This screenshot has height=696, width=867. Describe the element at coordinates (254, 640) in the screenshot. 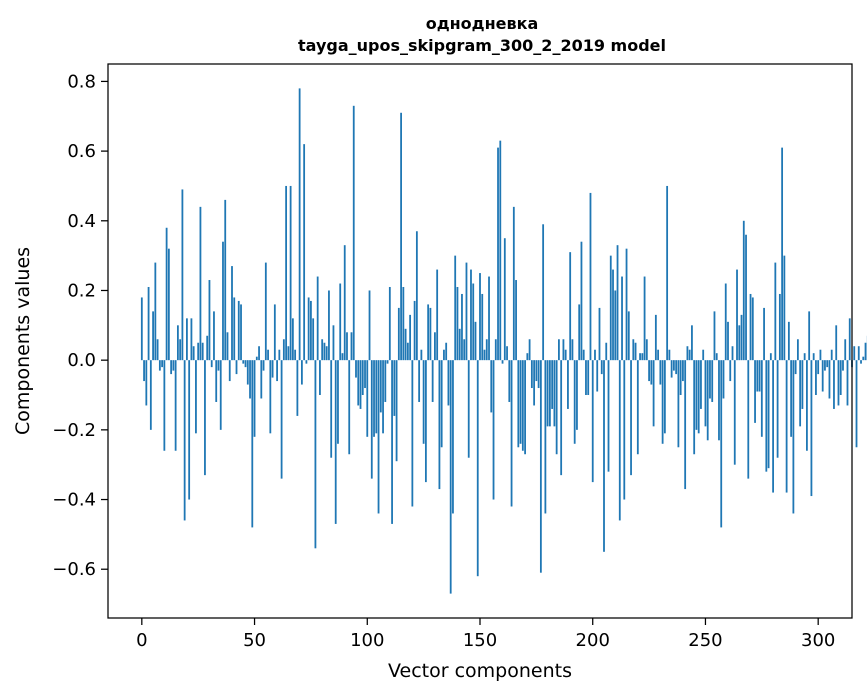

I see `x-tick-label: 50` at that location.